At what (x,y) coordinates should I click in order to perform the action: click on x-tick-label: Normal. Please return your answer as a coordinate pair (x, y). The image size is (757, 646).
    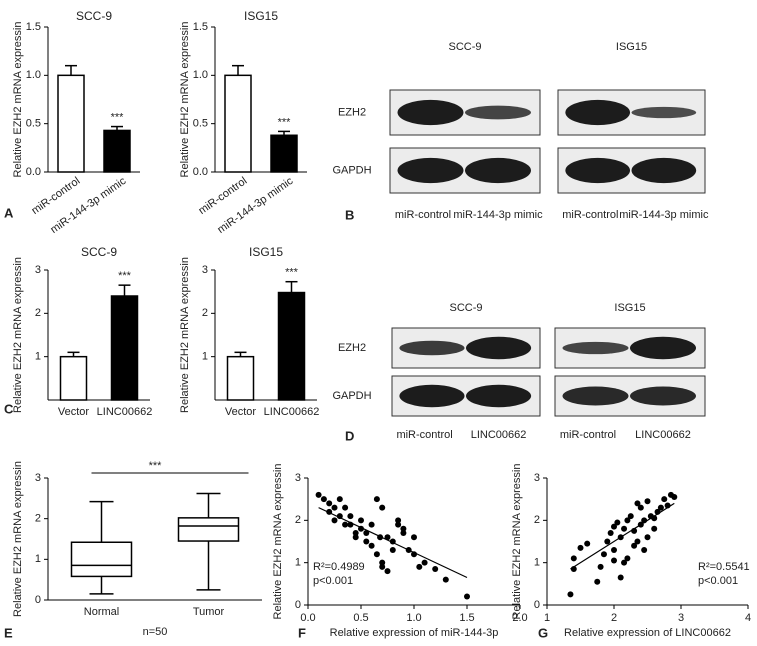
    Looking at the image, I should click on (101, 612).